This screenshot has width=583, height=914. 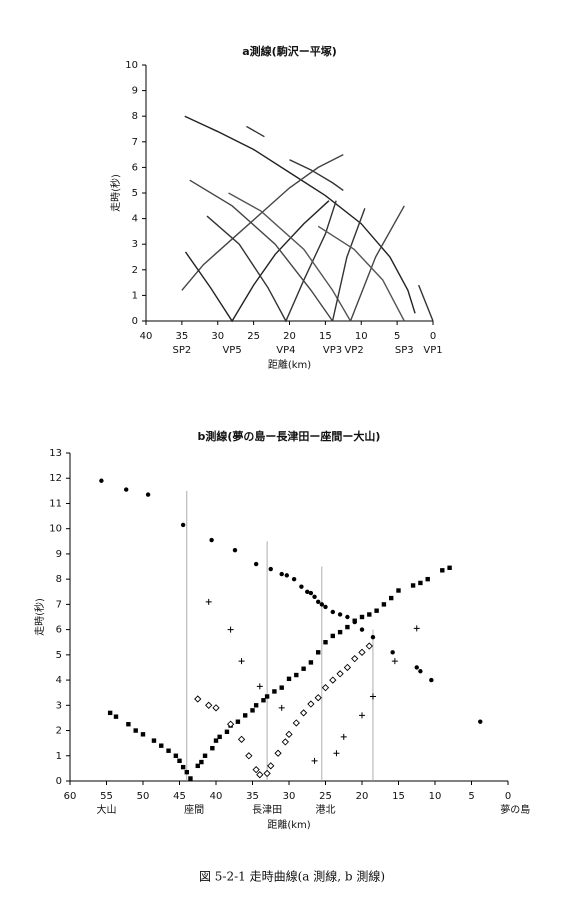 What do you see at coordinates (267, 810) in the screenshot?
I see `station-label: 長津田` at bounding box center [267, 810].